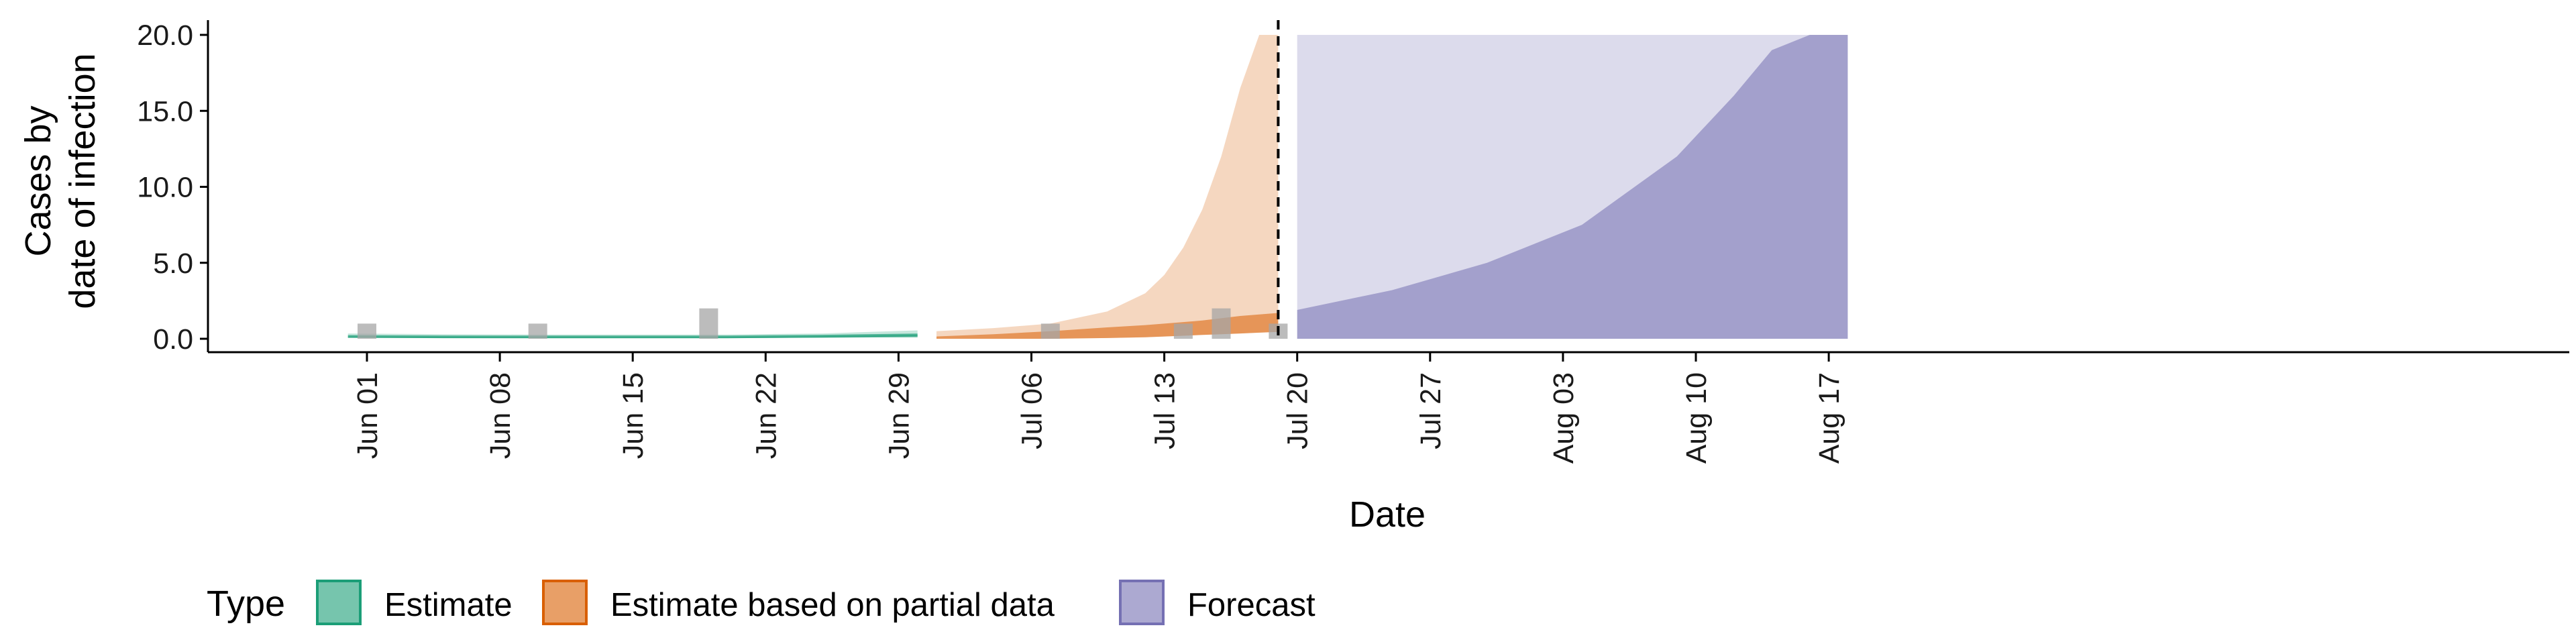  Describe the element at coordinates (1298, 410) in the screenshot. I see `x-tick-label: Jul 20` at that location.